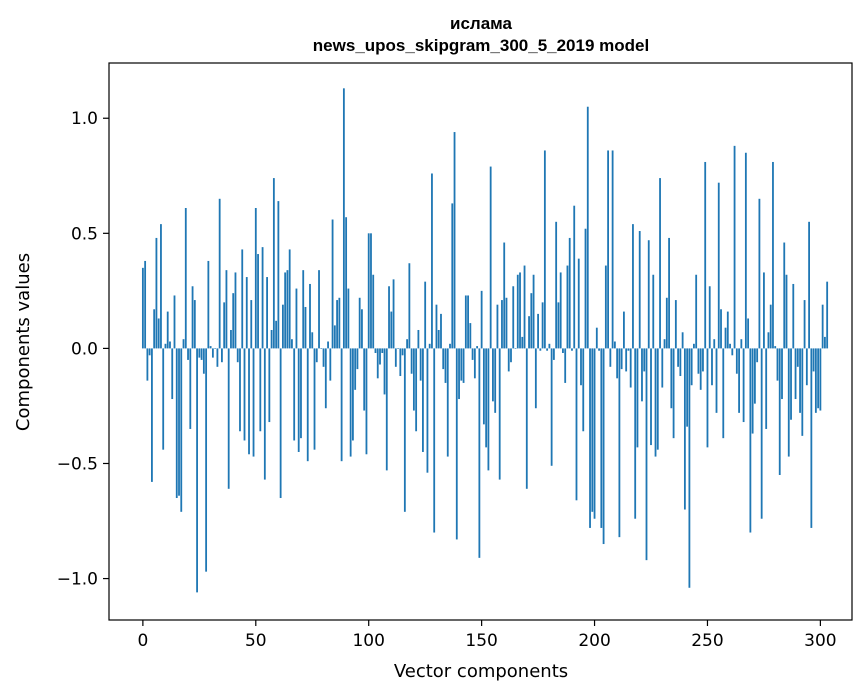  What do you see at coordinates (84, 119) in the screenshot?
I see `y-tick-label: 1.0` at bounding box center [84, 119].